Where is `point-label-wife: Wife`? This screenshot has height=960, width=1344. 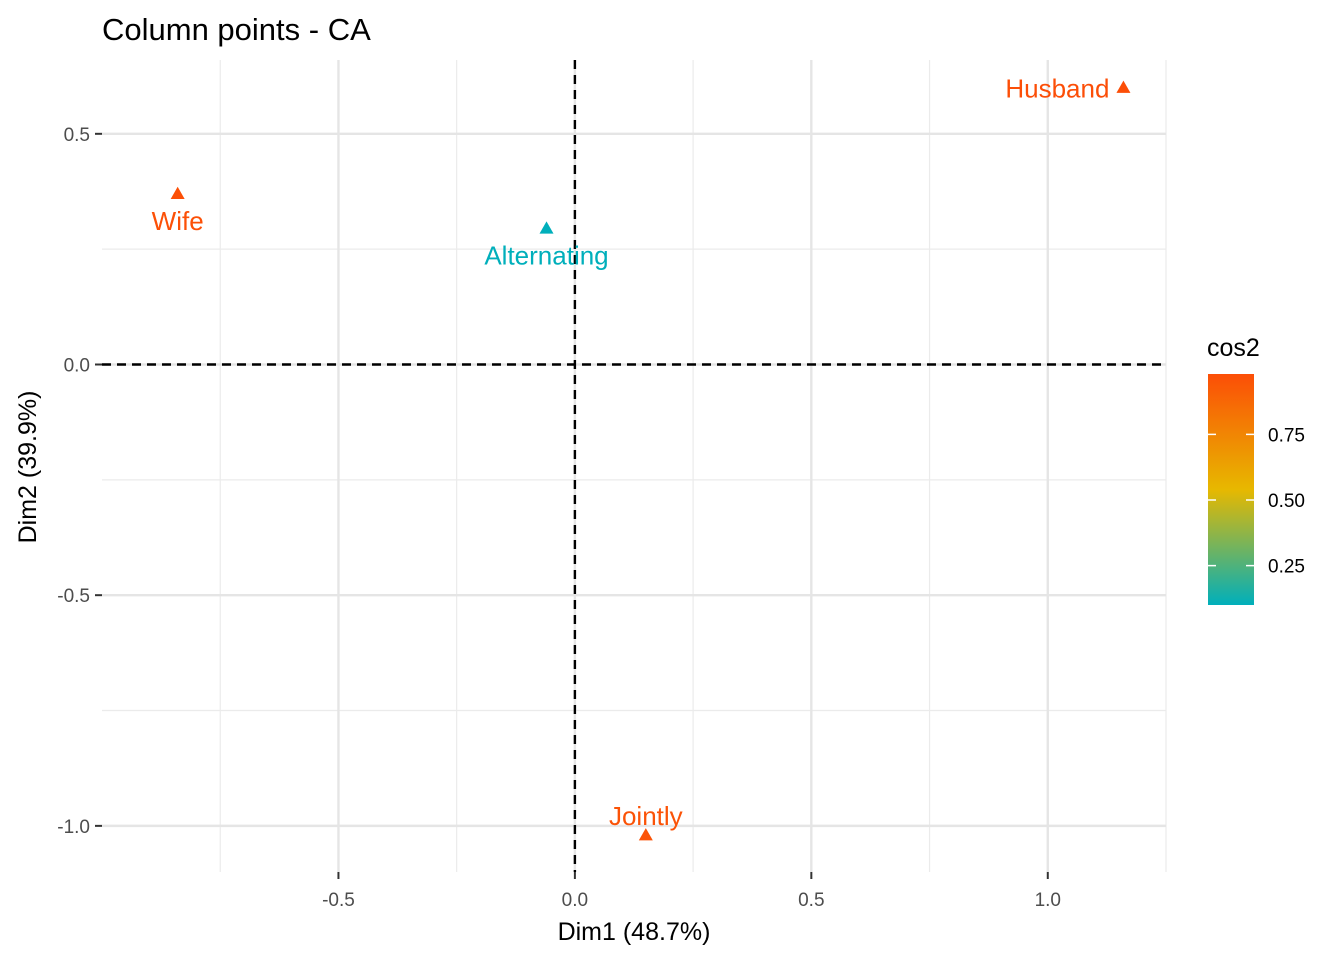
point-label-wife: Wife is located at coordinates (178, 221).